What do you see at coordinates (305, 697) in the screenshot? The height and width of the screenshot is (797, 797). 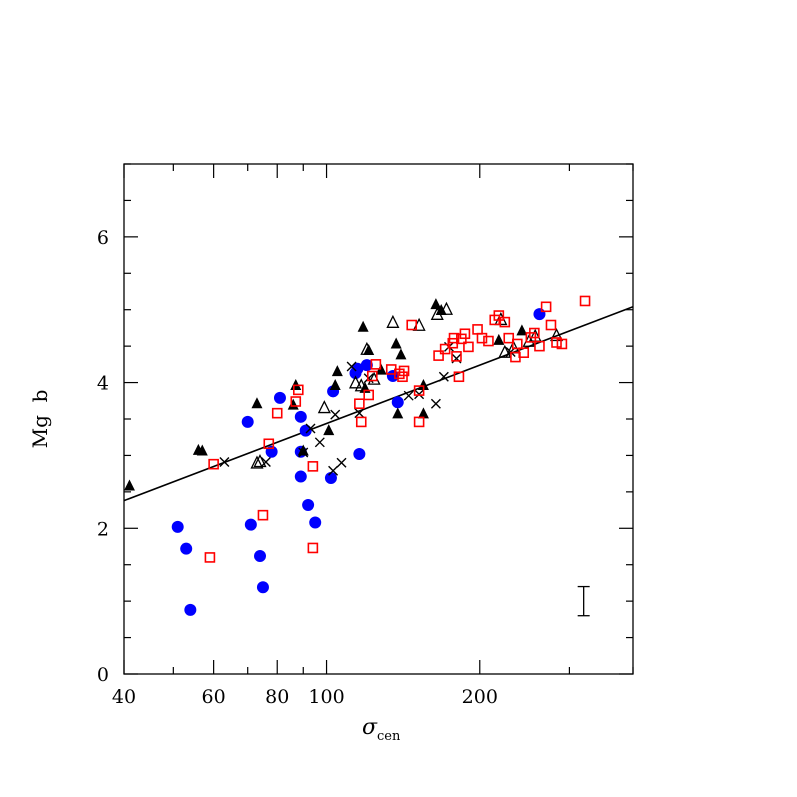 I see `x-tick-labels: 40 60 80 100 200` at bounding box center [305, 697].